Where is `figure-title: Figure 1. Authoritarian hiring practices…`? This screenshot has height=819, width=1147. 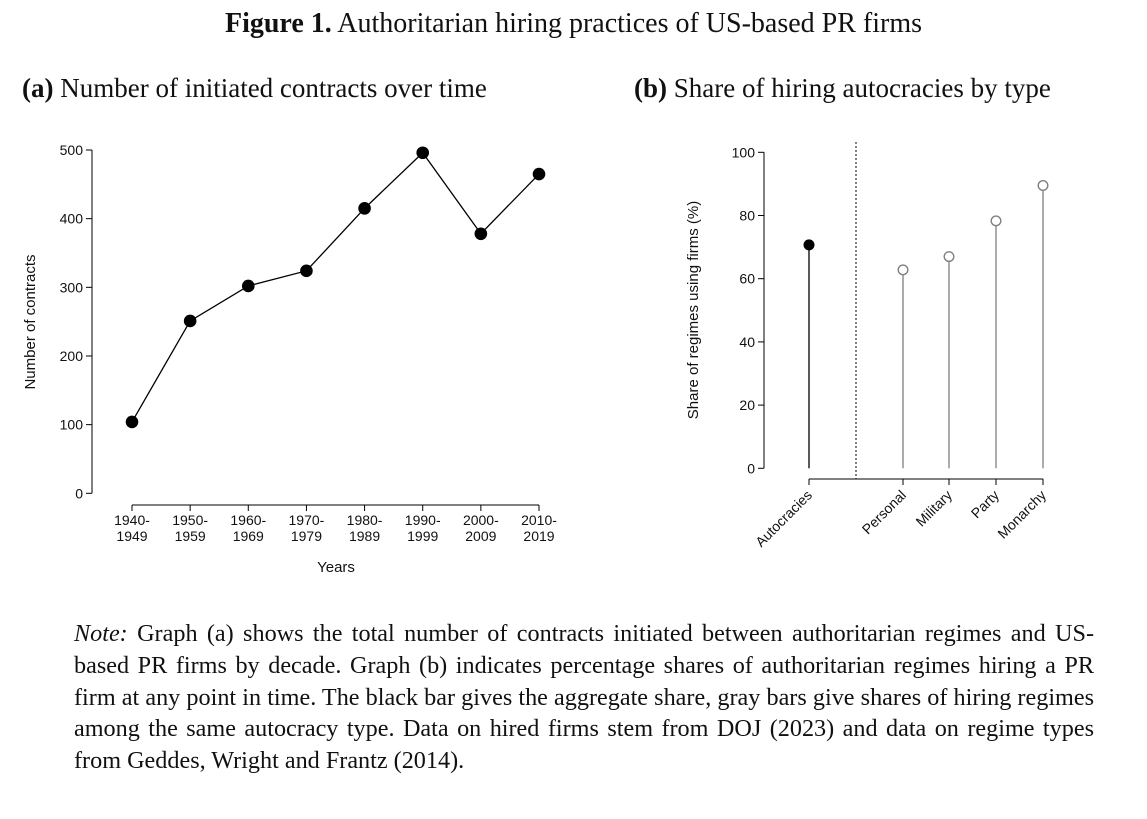
figure-title: Figure 1. Authoritarian hiring practices… is located at coordinates (573, 24).